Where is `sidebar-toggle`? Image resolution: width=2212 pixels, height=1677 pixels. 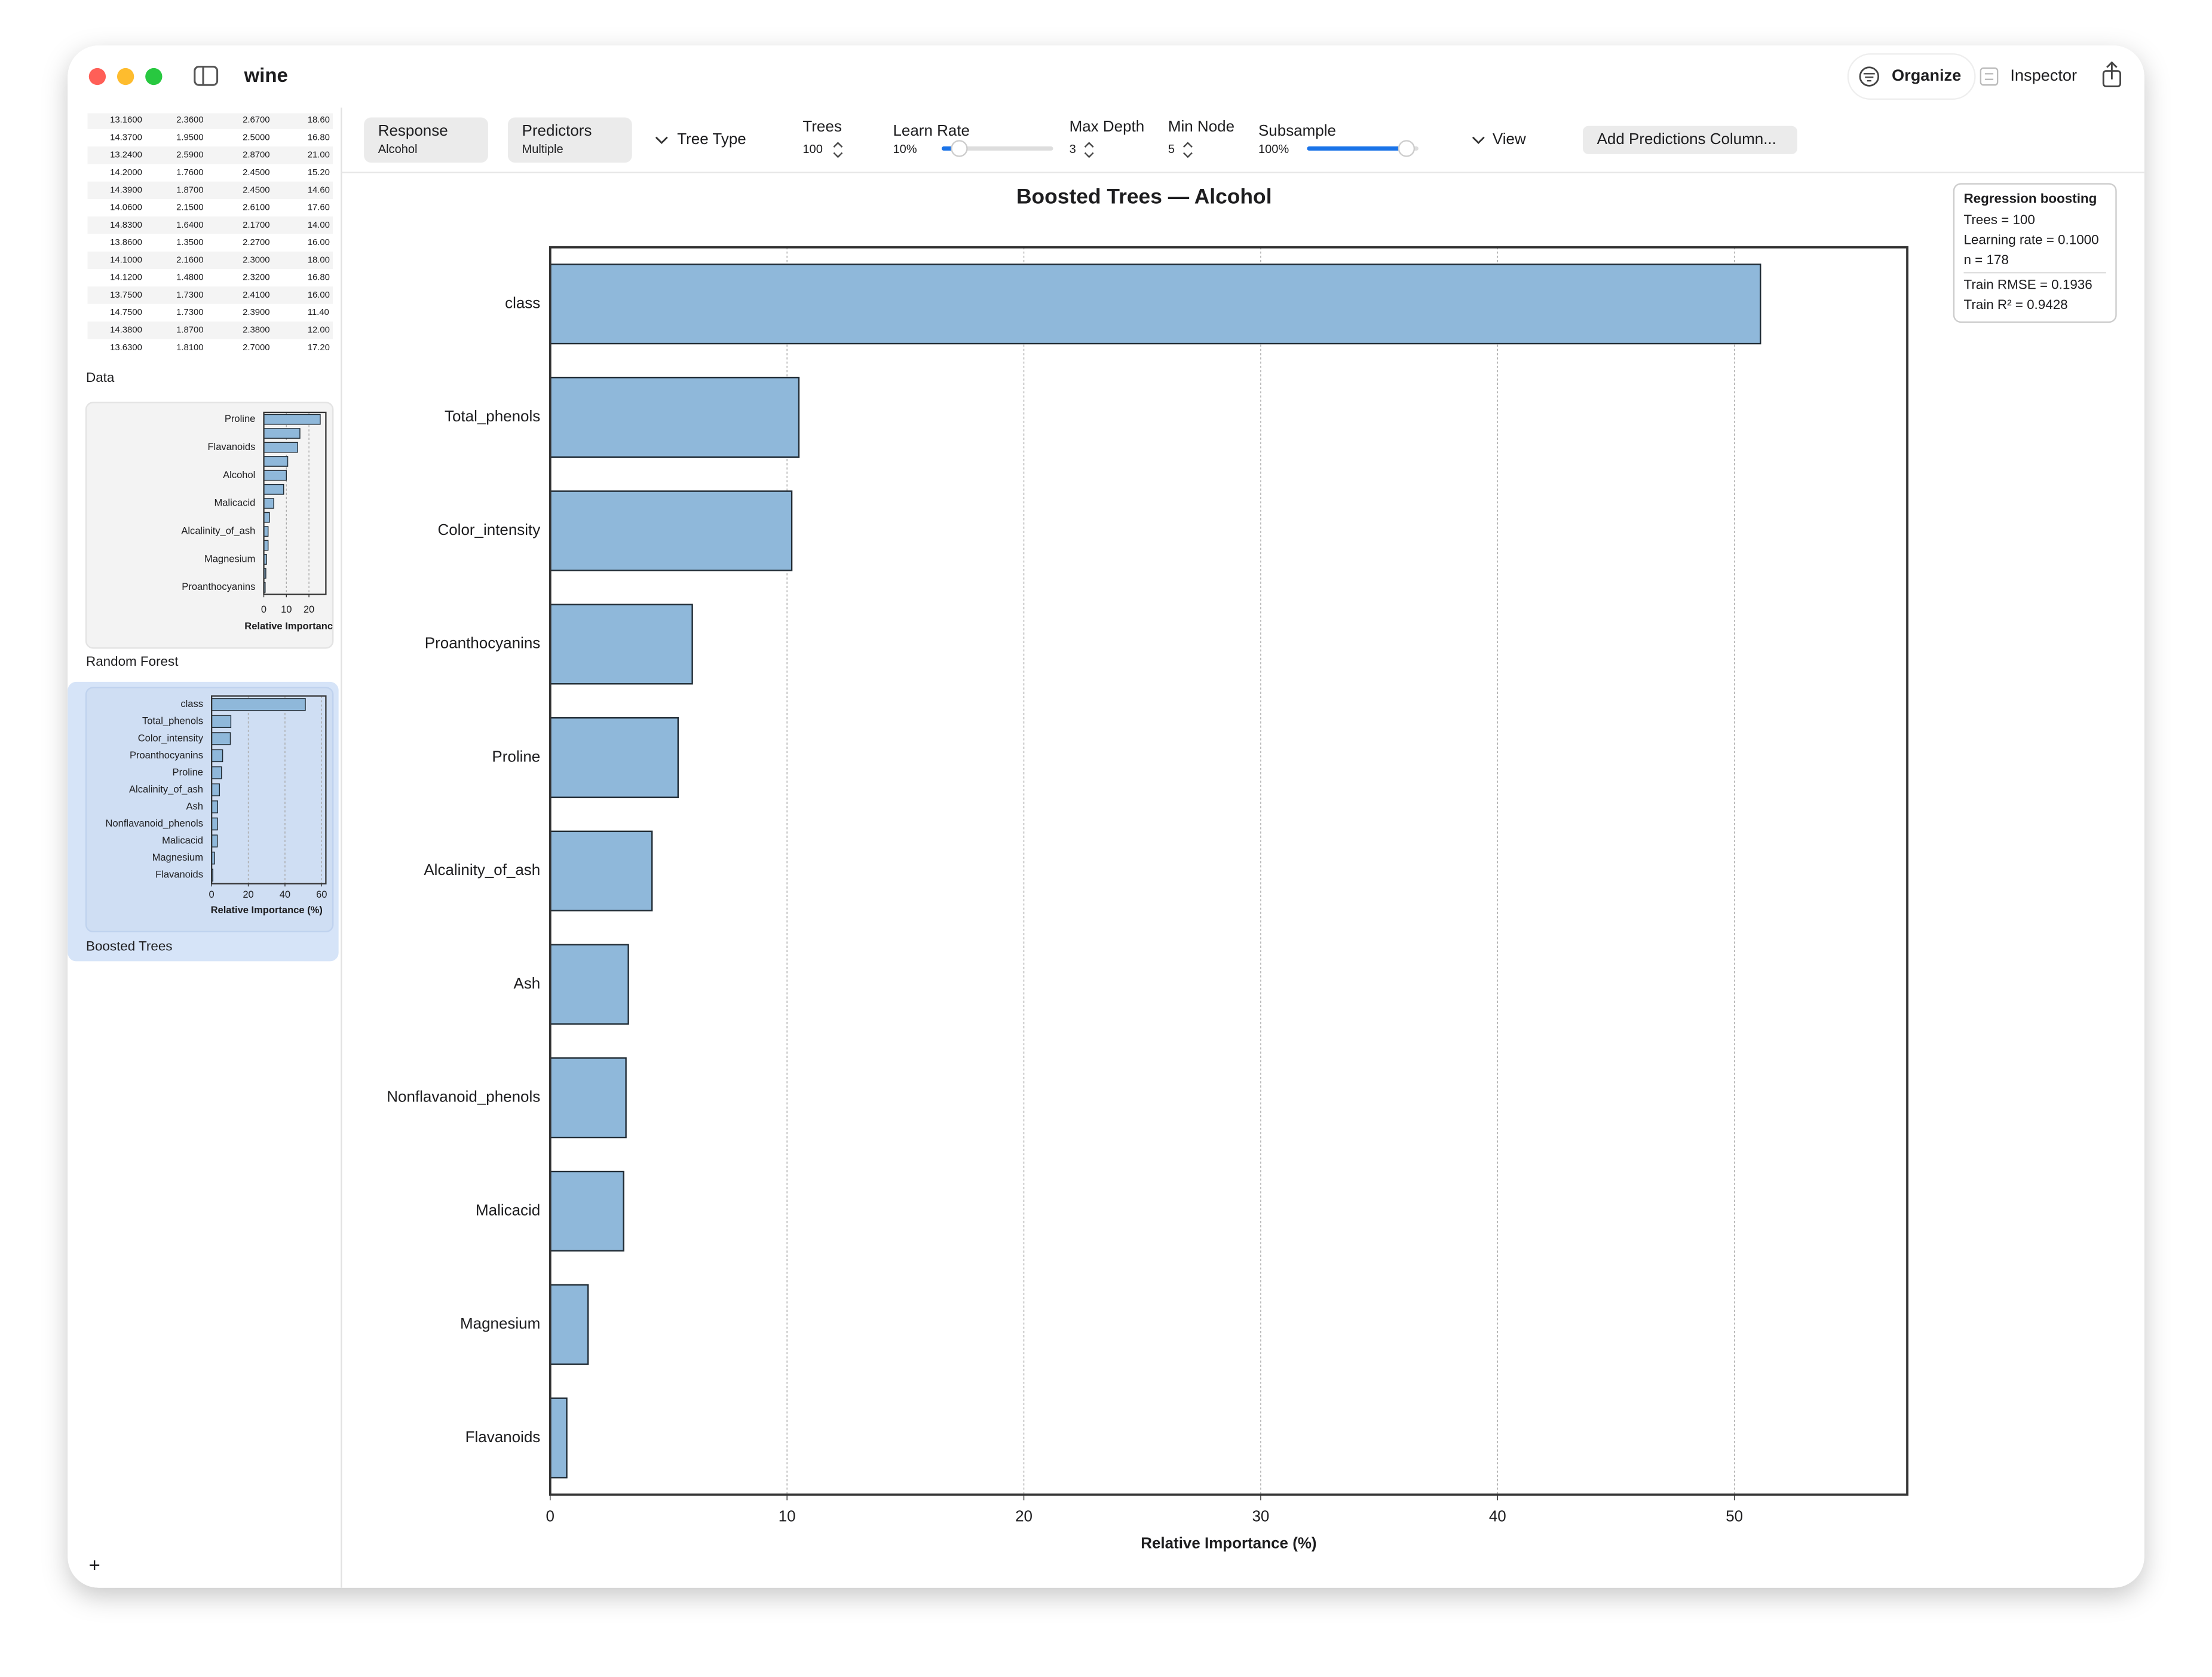
sidebar-toggle is located at coordinates (206, 76).